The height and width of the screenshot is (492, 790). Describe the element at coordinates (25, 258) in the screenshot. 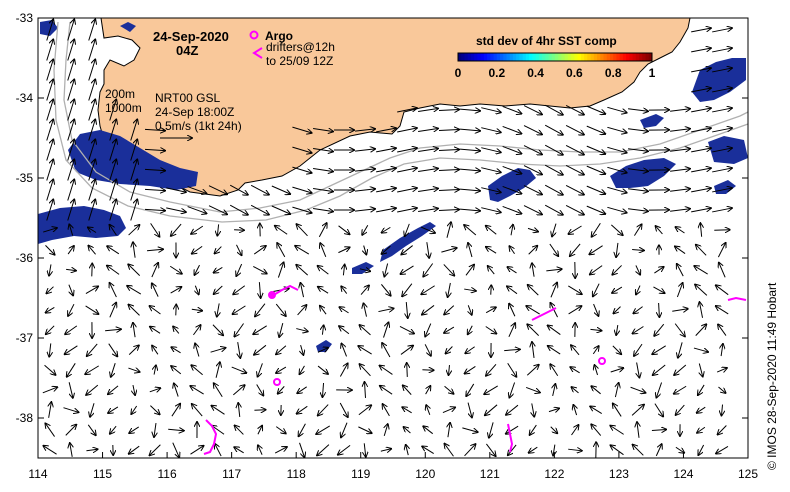

I see `y-tick-label: -36` at that location.